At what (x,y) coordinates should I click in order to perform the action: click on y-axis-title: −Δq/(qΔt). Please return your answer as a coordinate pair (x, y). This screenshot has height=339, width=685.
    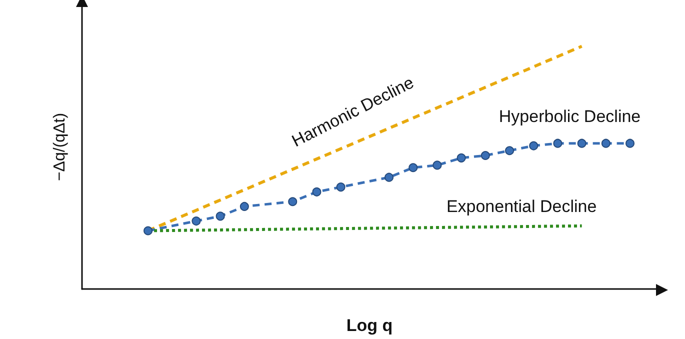
    Looking at the image, I should click on (60, 147).